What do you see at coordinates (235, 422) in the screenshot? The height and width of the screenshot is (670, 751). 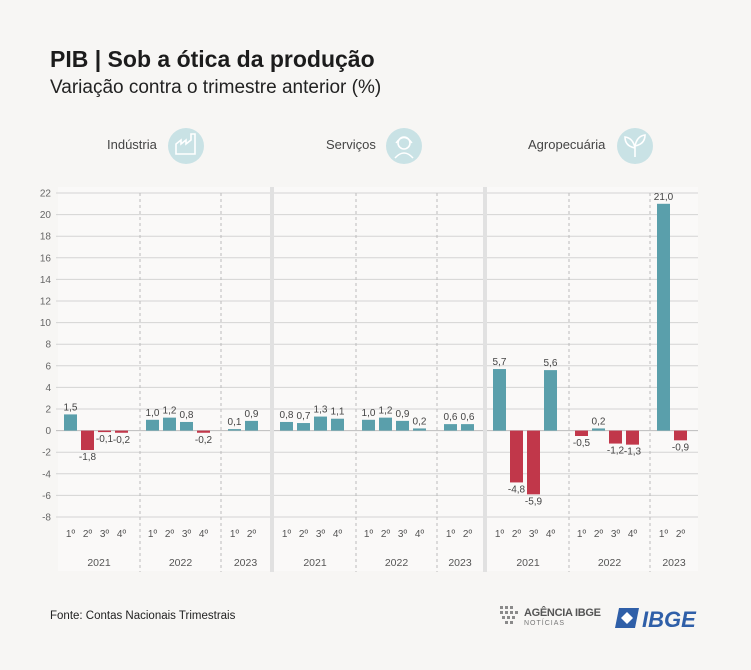 I see `data-label: 0,1` at bounding box center [235, 422].